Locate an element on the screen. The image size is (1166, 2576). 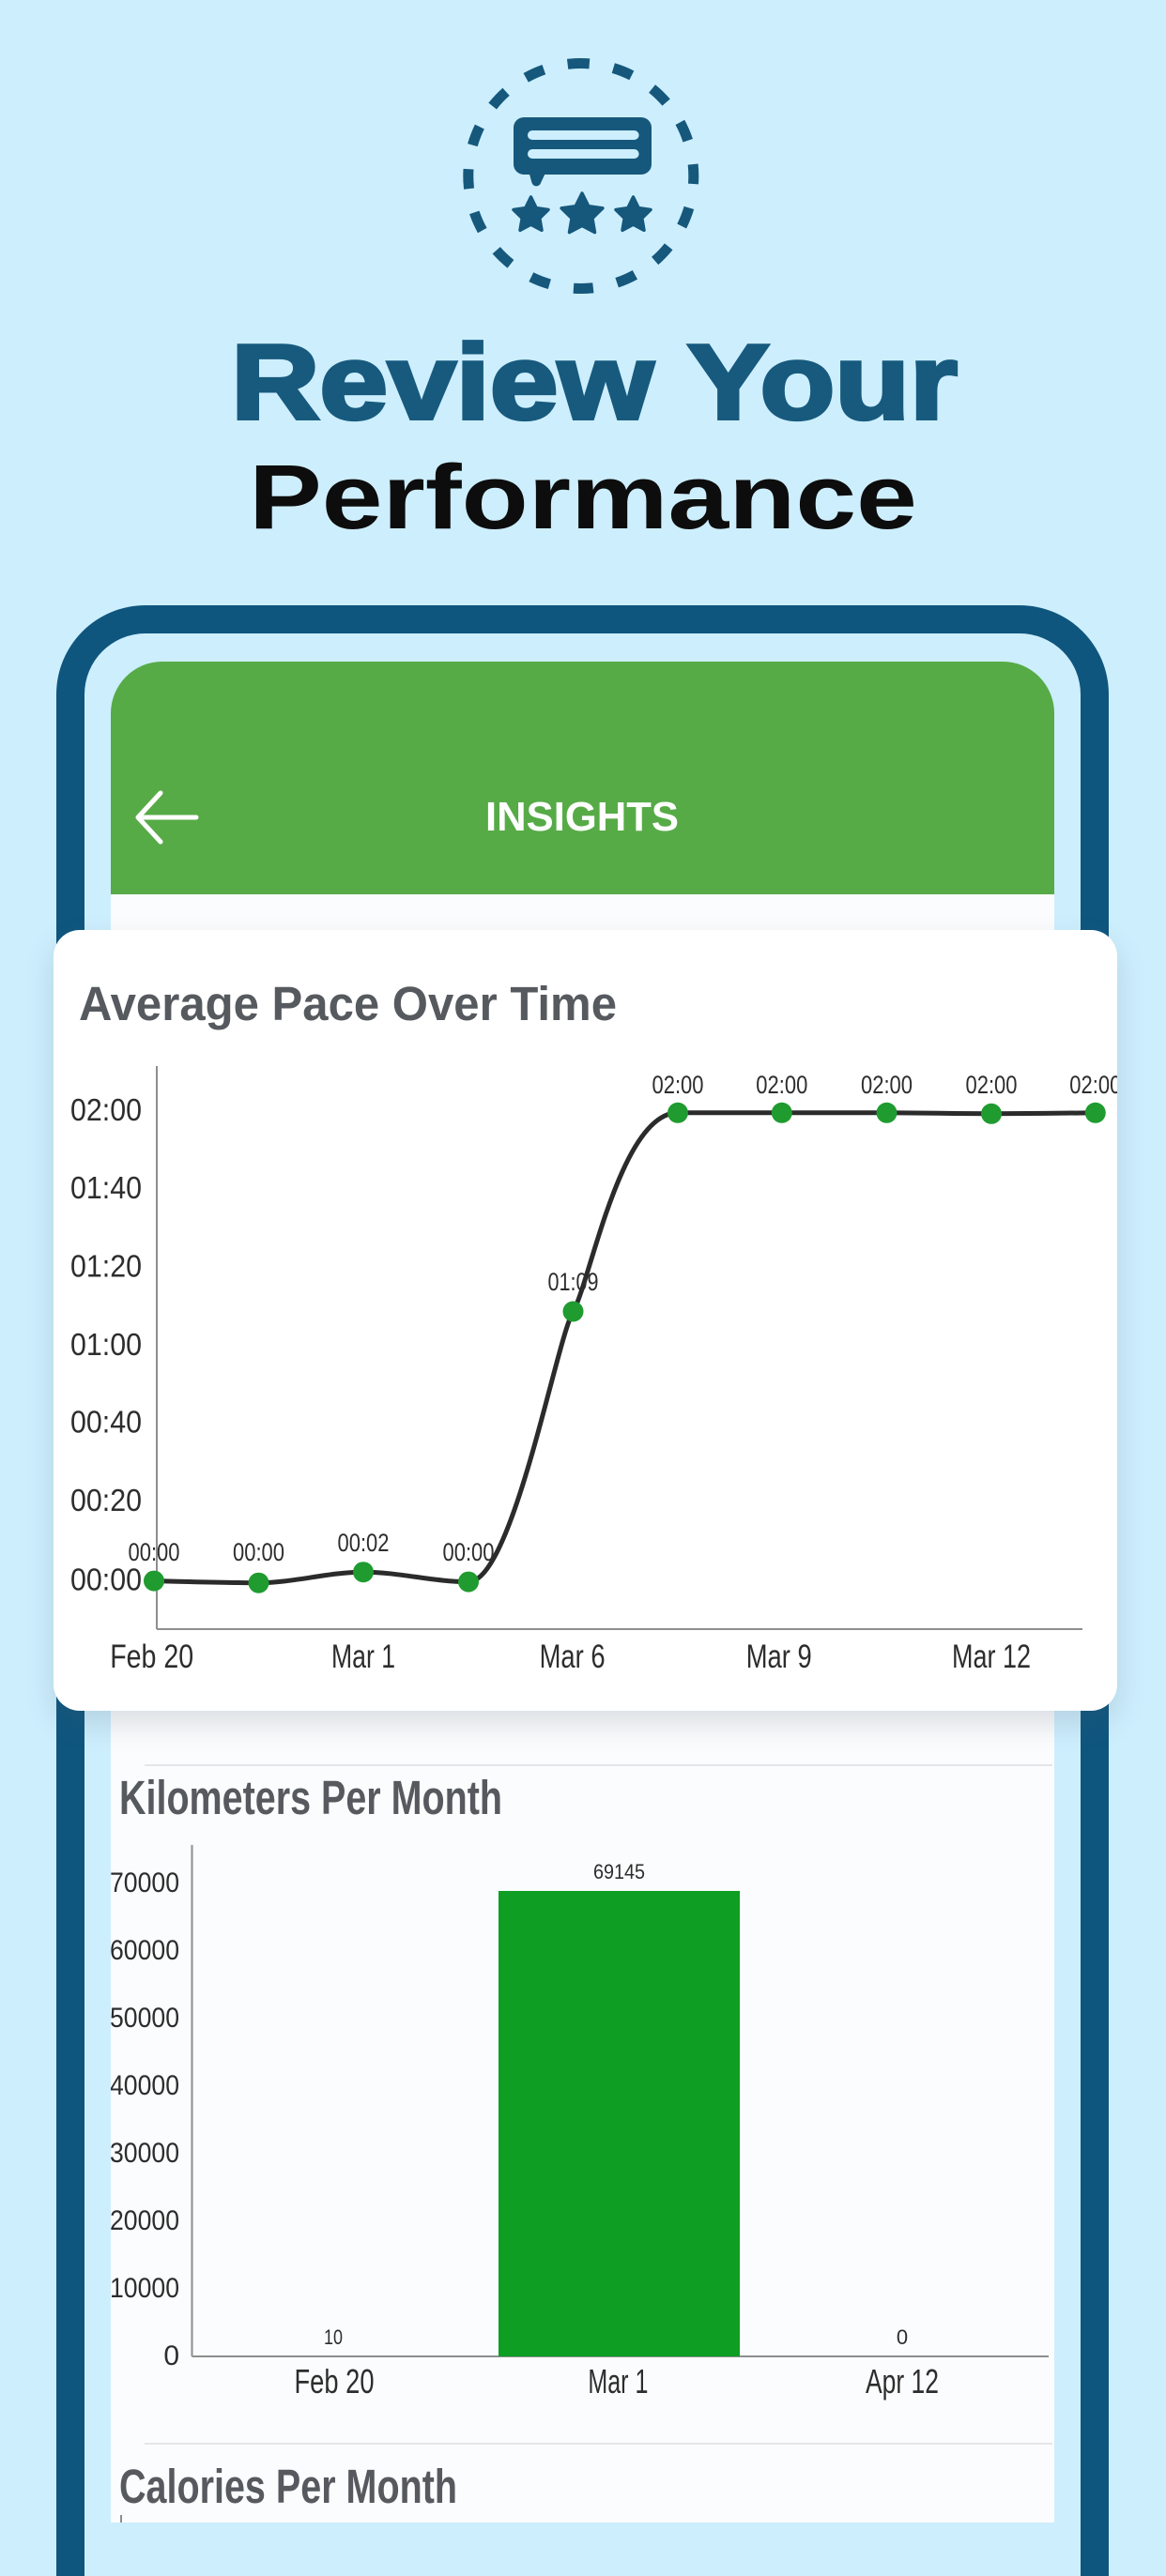
svg-text: 01:00 is located at coordinates (106, 1344).